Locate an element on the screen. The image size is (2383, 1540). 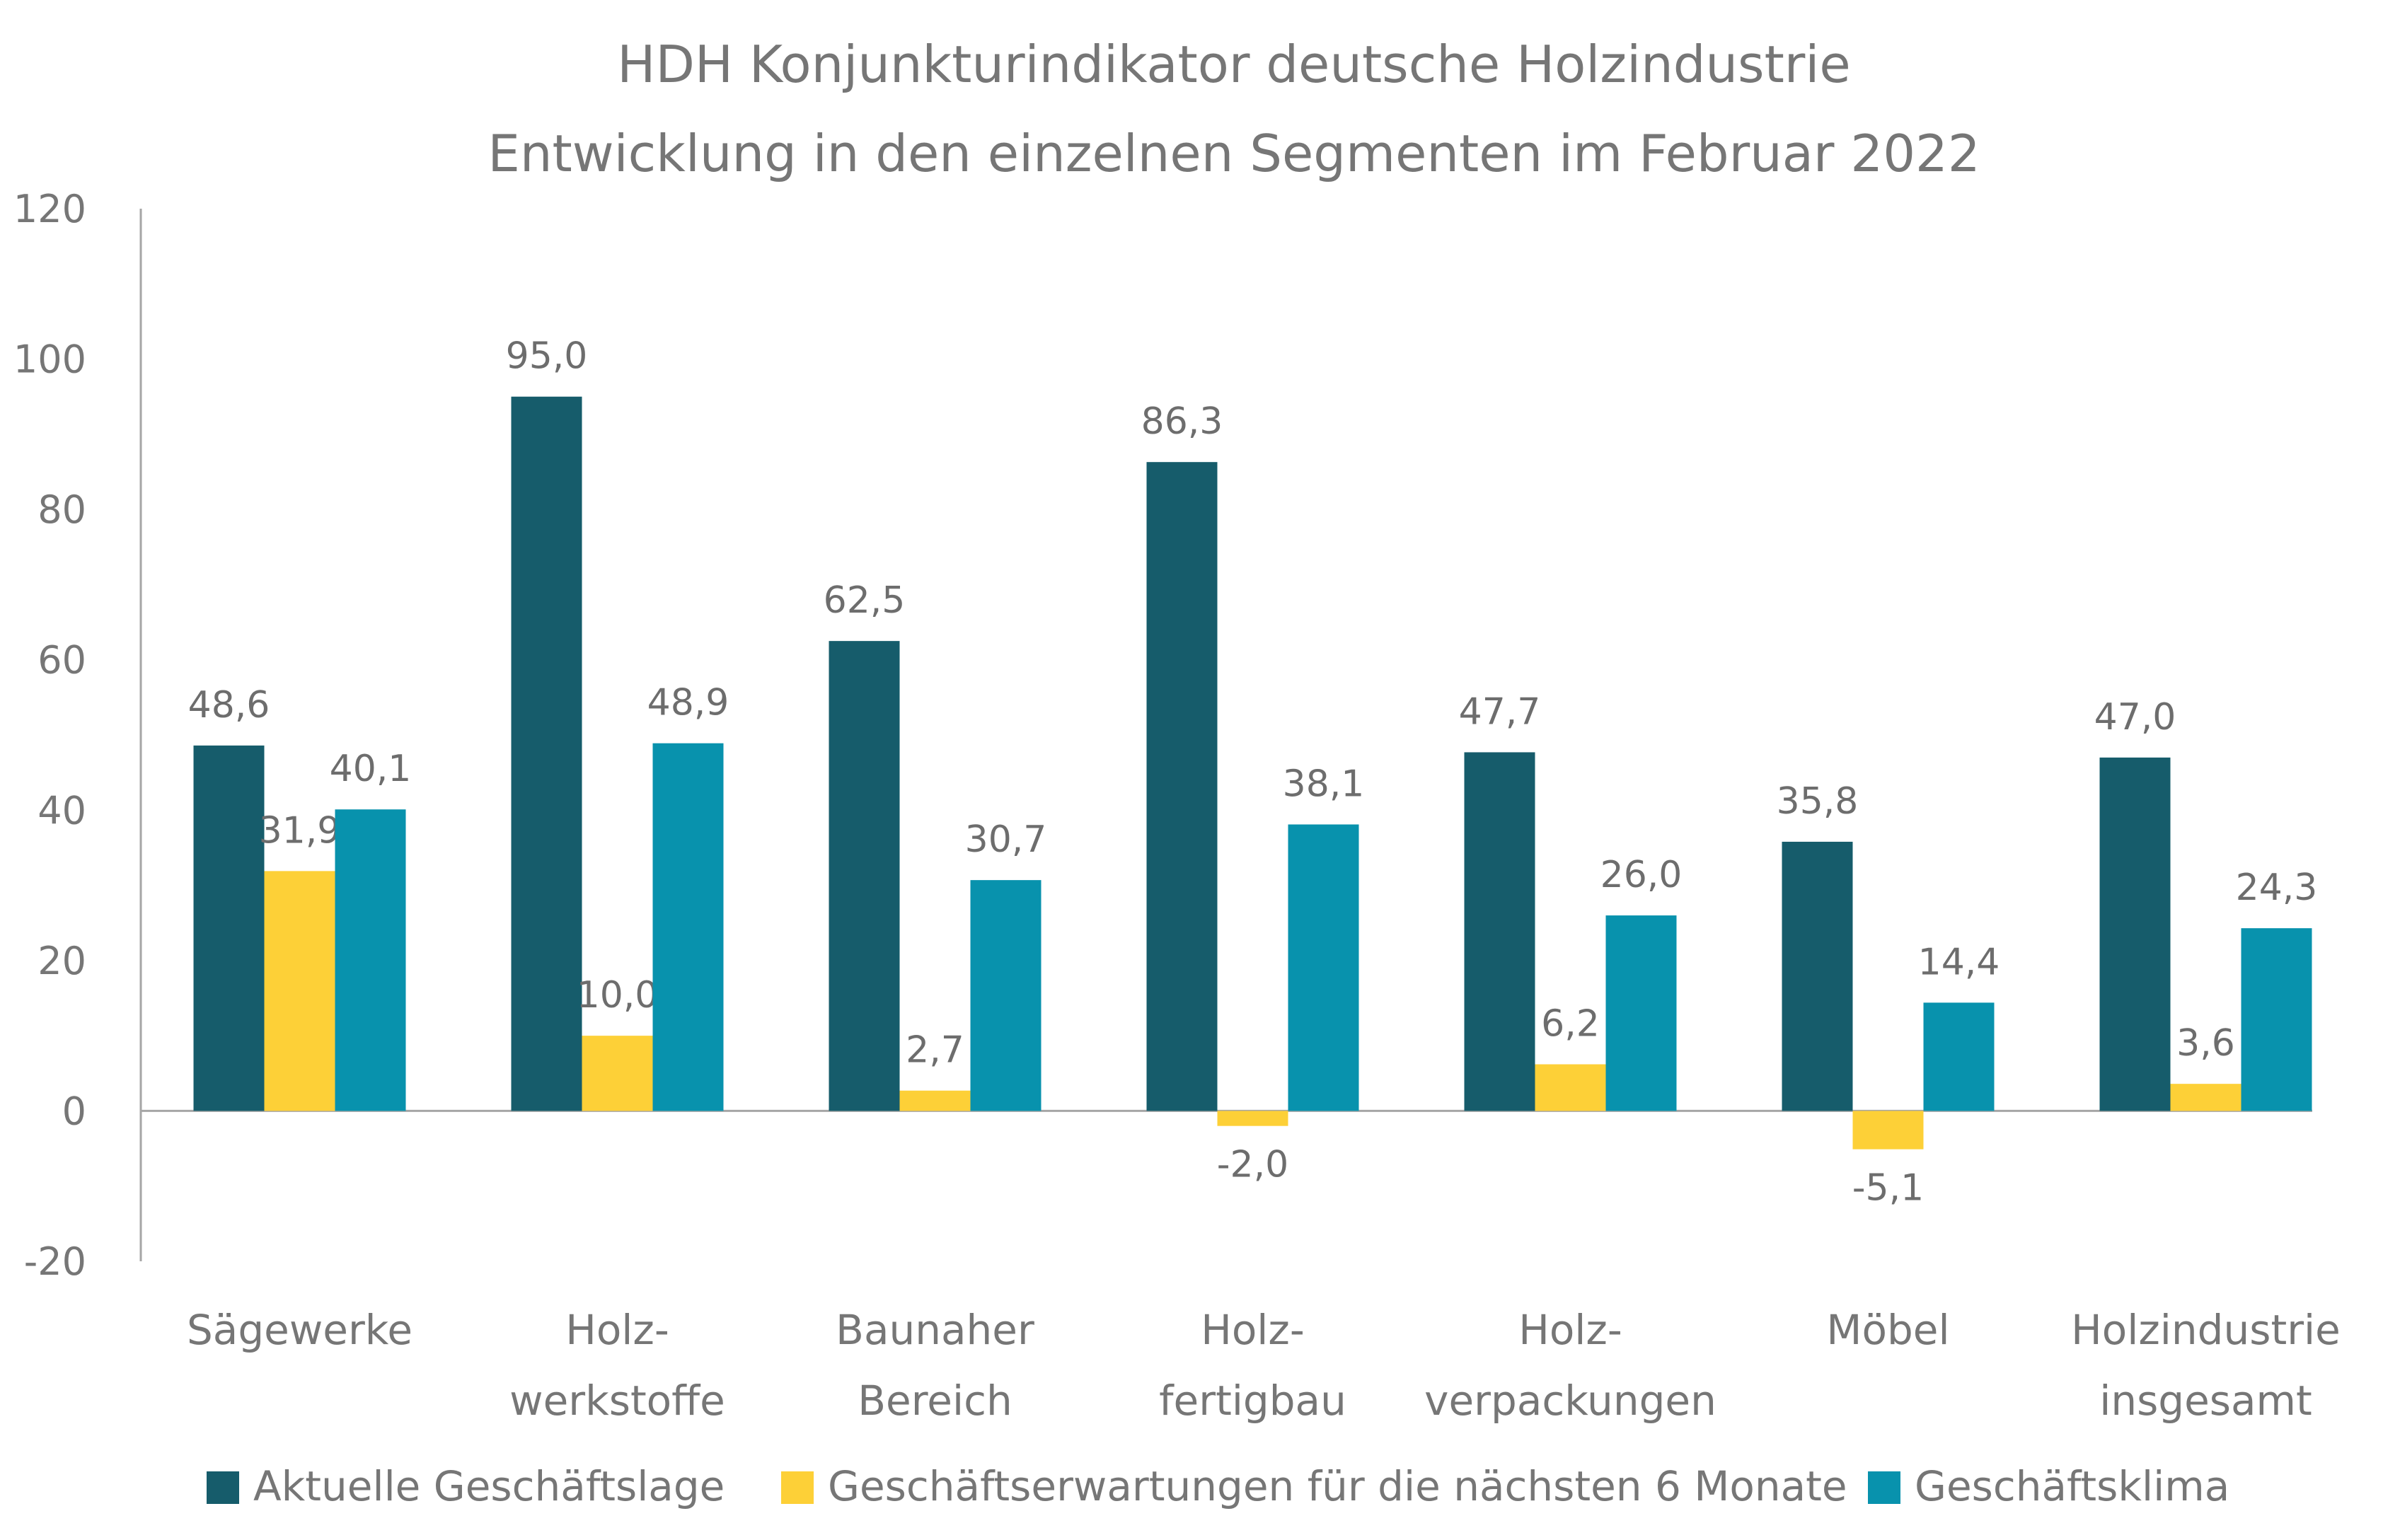
data-label: 38,1 is located at coordinates (1324, 784).